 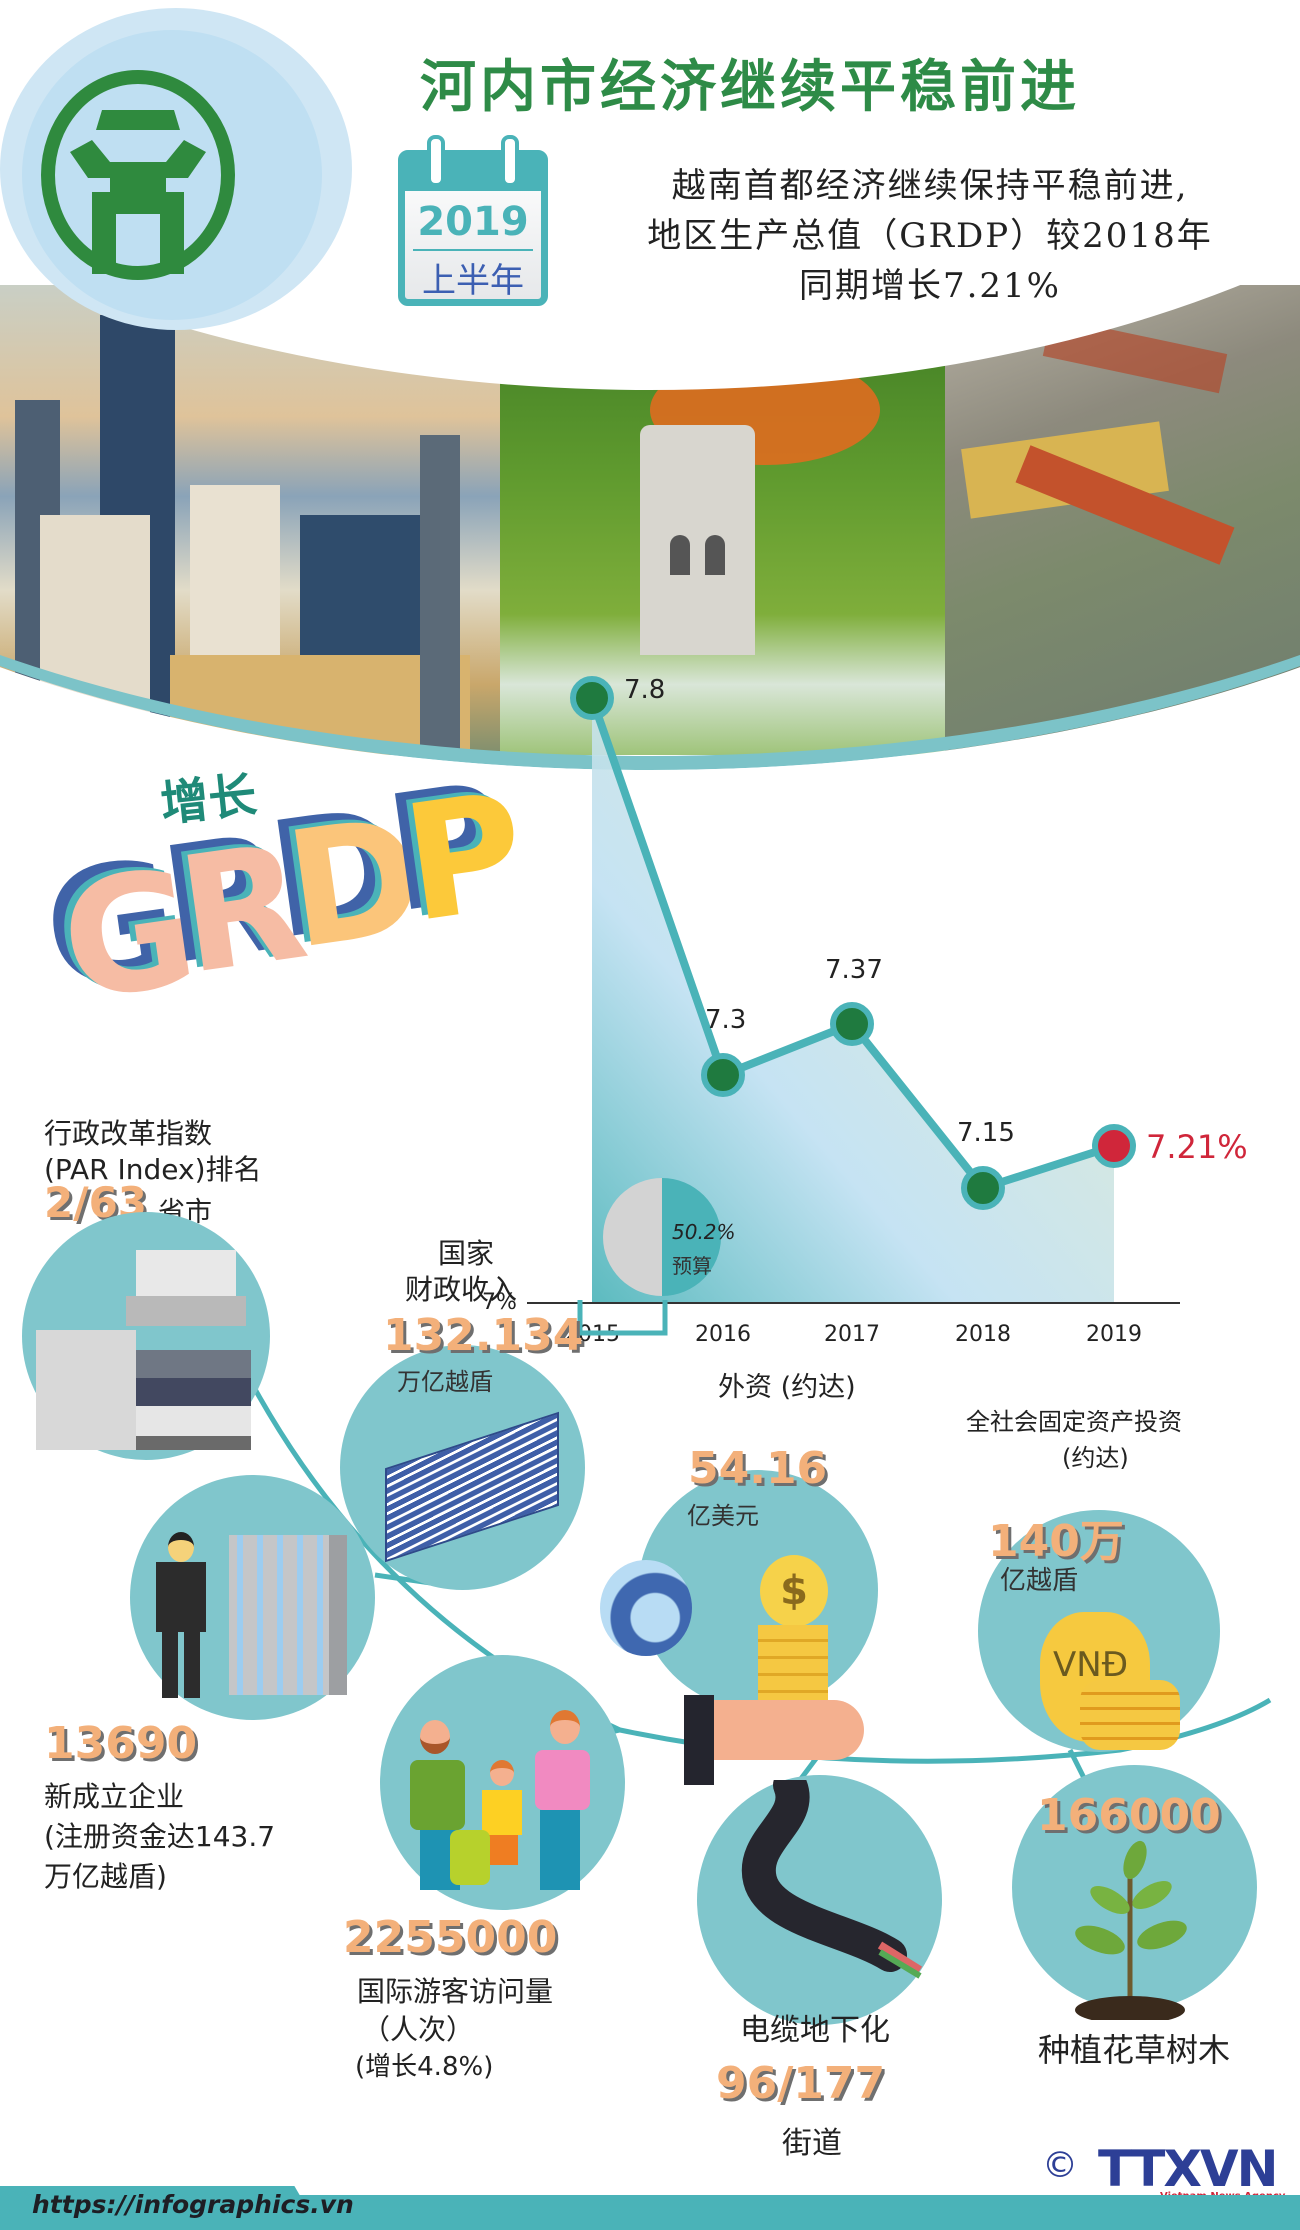 I want to click on tourists-label-2: （人次）, so click(x=418, y=2029).